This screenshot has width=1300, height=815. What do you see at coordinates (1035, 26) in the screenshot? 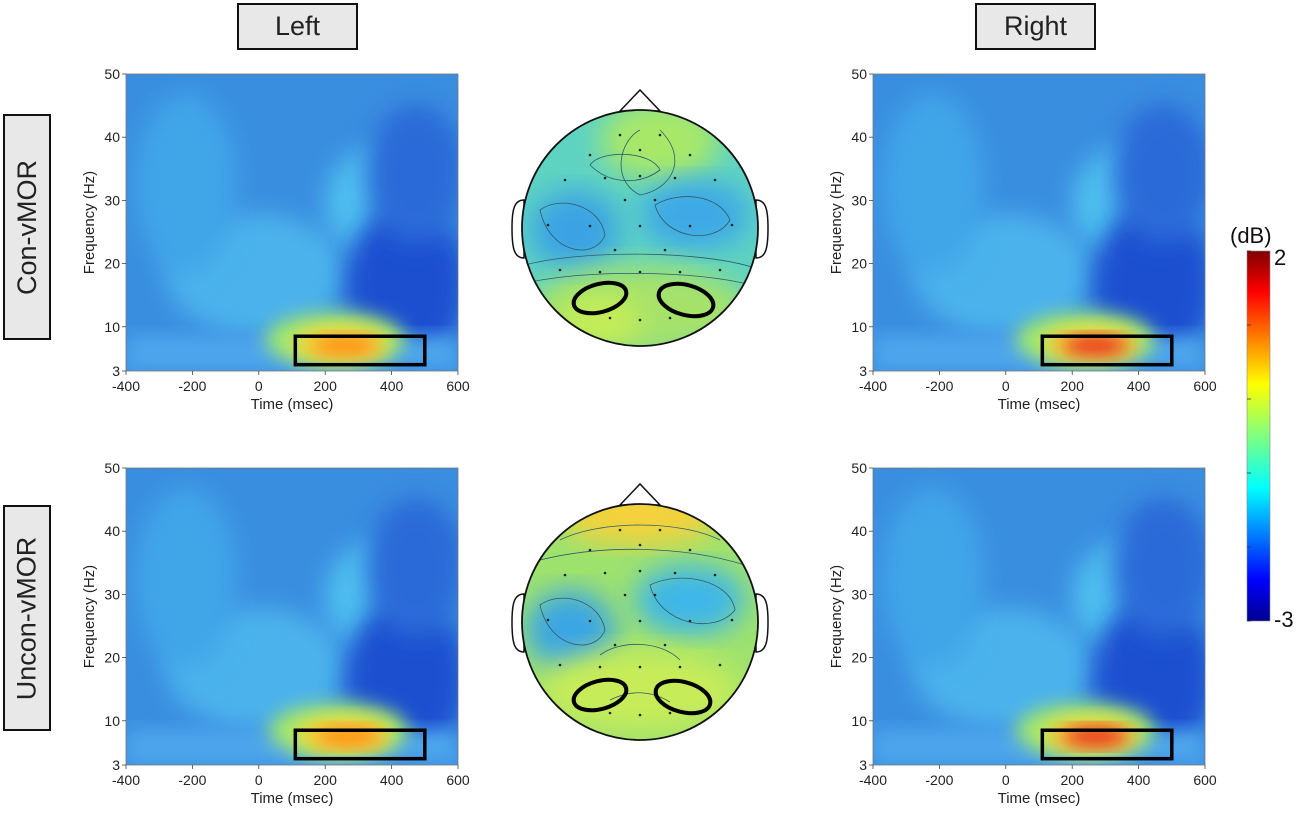
I see `column-label-right: Right` at bounding box center [1035, 26].